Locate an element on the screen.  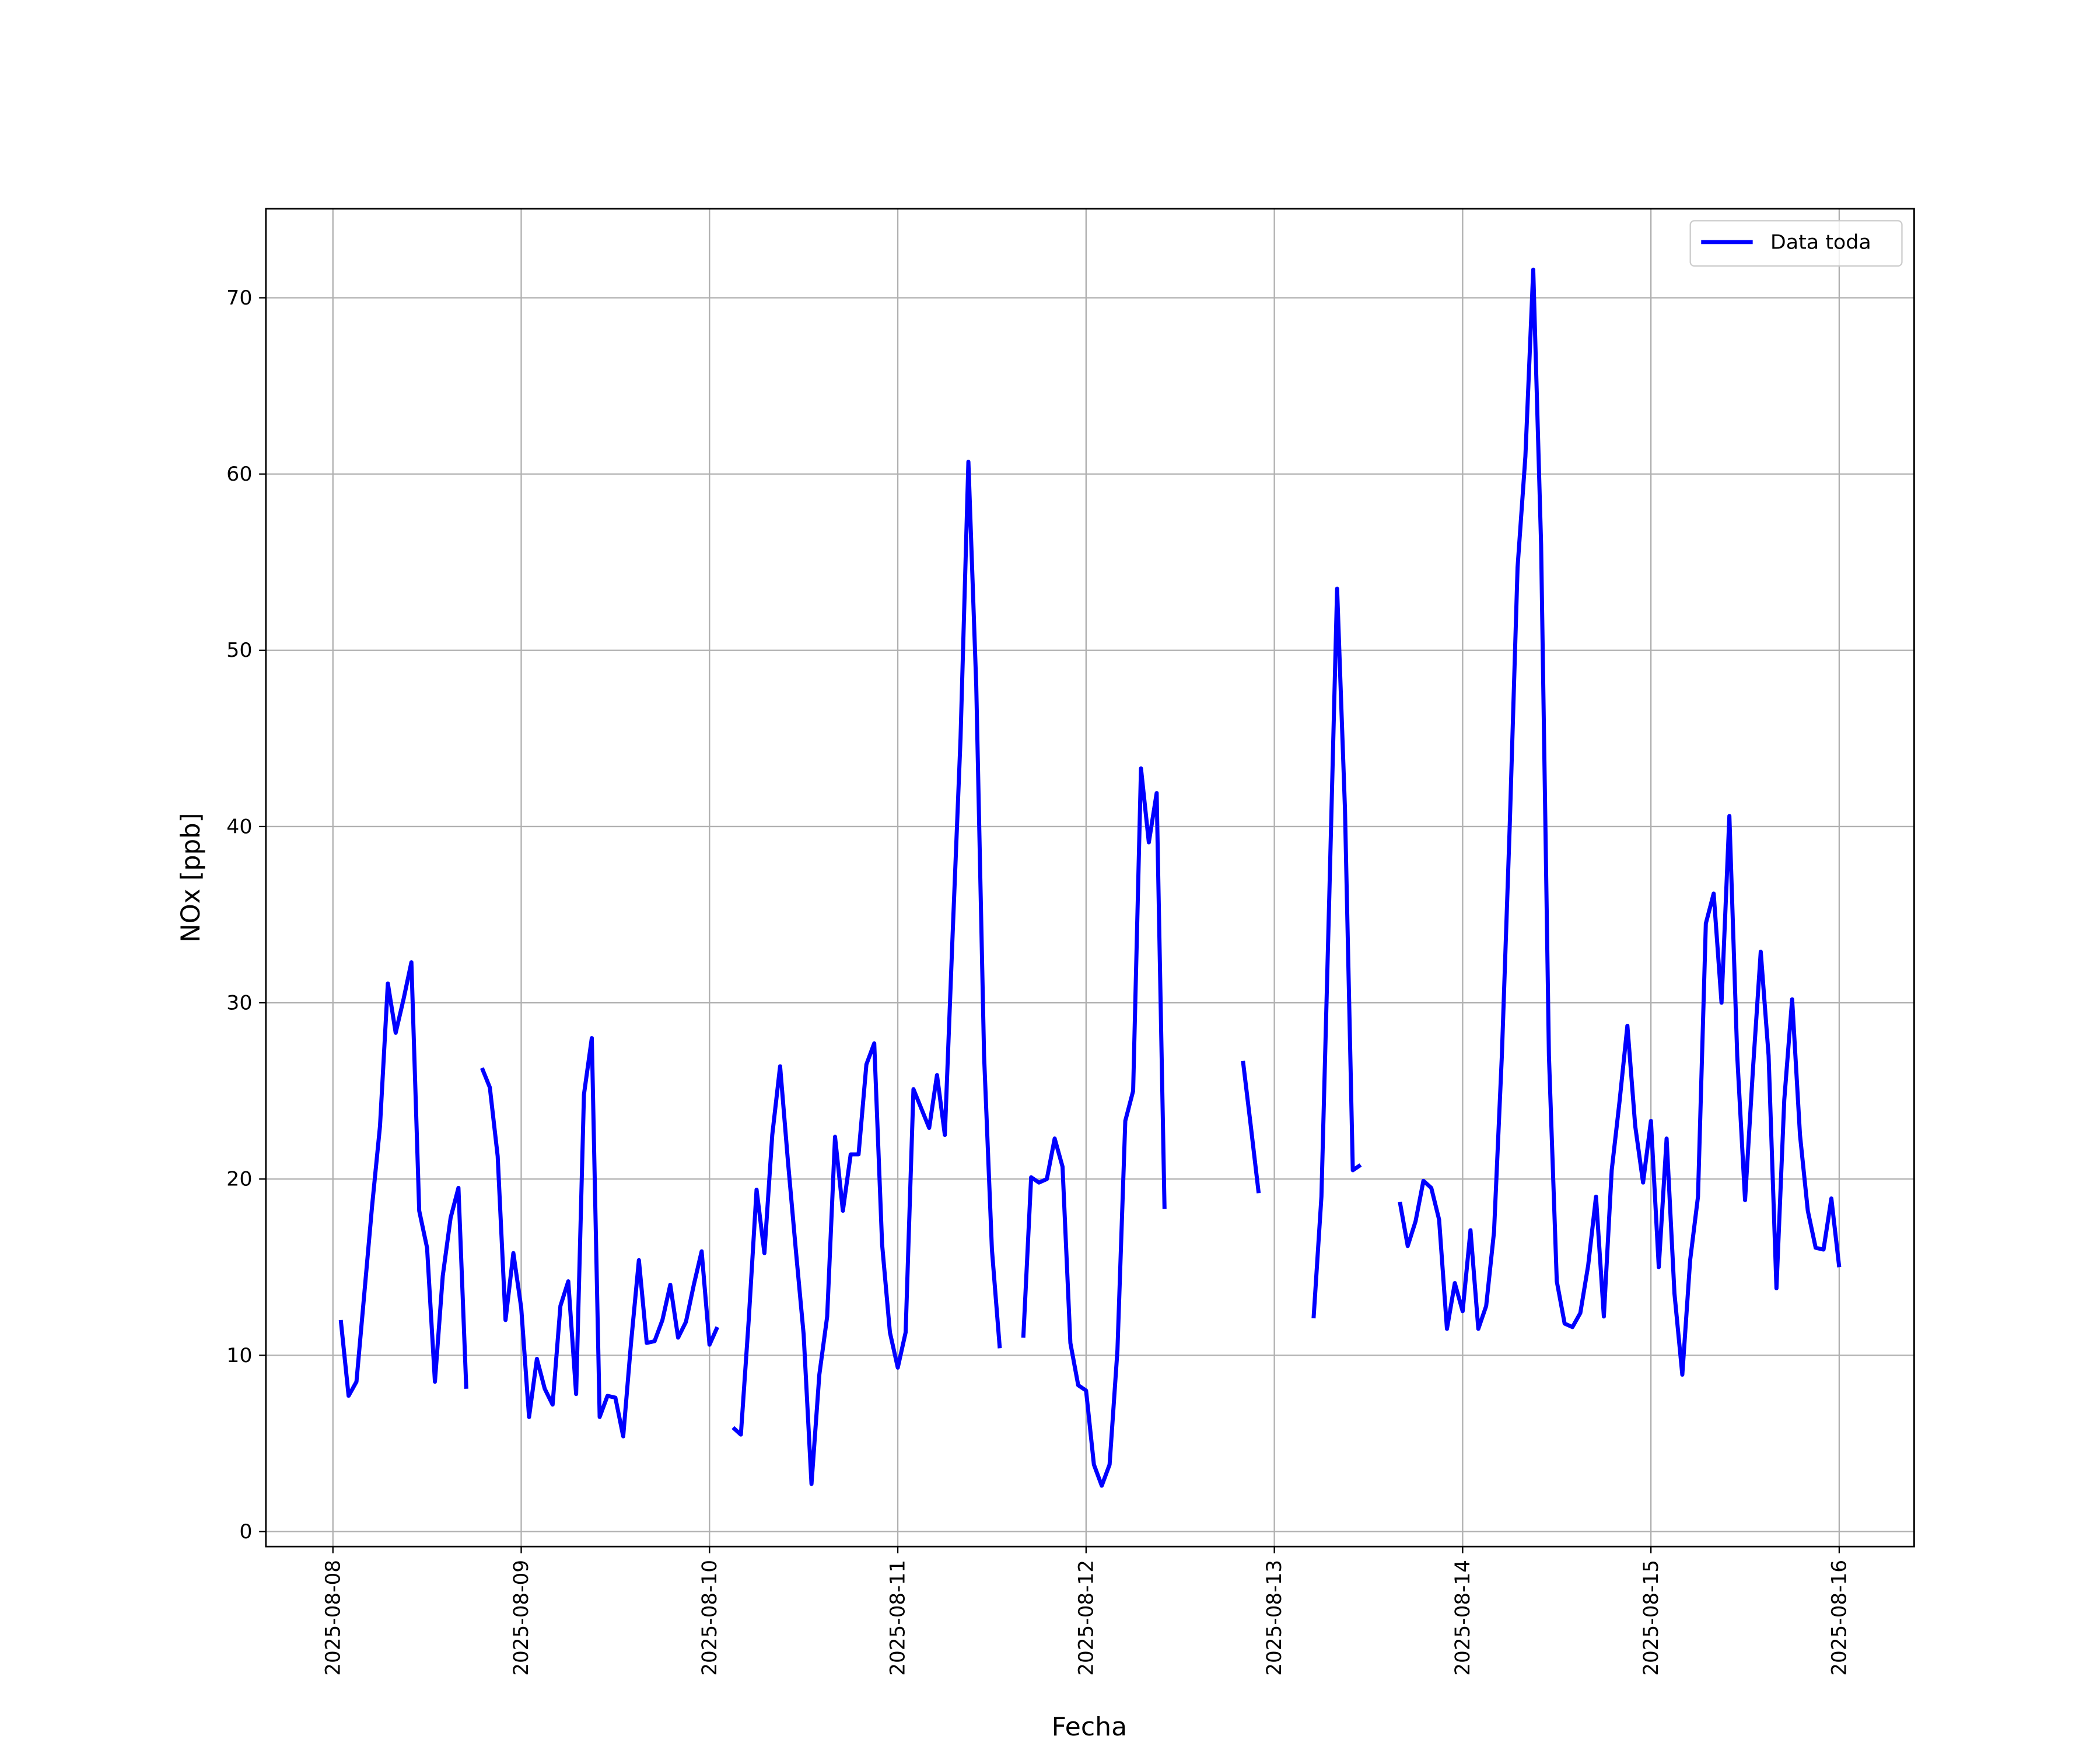
x-tick-label: 2025-08-09 is located at coordinates (521, 1618).